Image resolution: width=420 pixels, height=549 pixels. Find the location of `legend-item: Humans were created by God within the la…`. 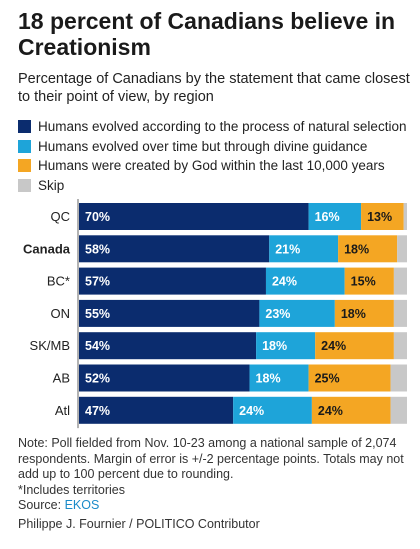

legend-item: Humans were created by God within the la… is located at coordinates (215, 166).